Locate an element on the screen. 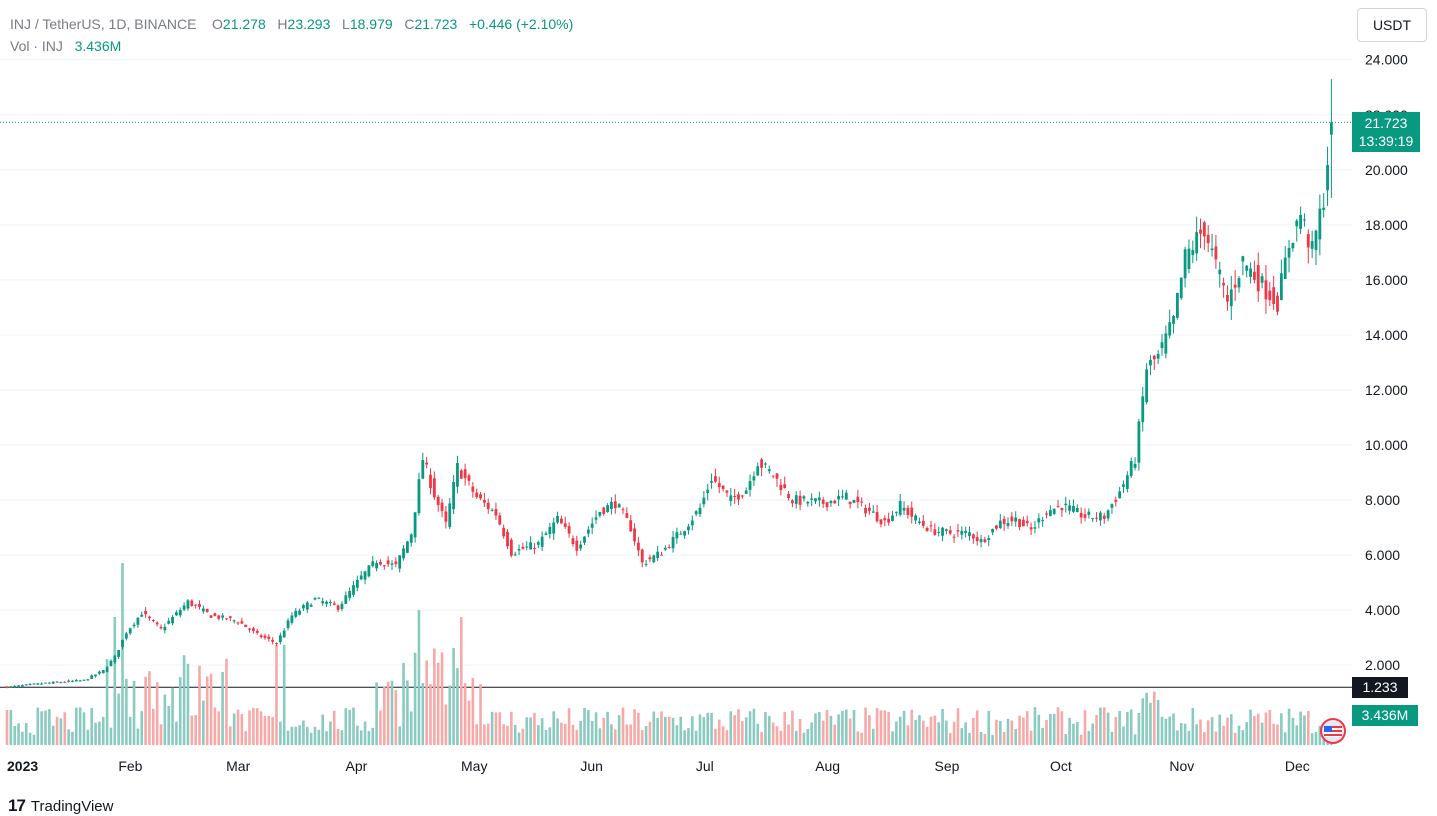 This screenshot has width=1437, height=816. symbol-title: INJ / TetherUS, 1D, BINANCE is located at coordinates (103, 24).